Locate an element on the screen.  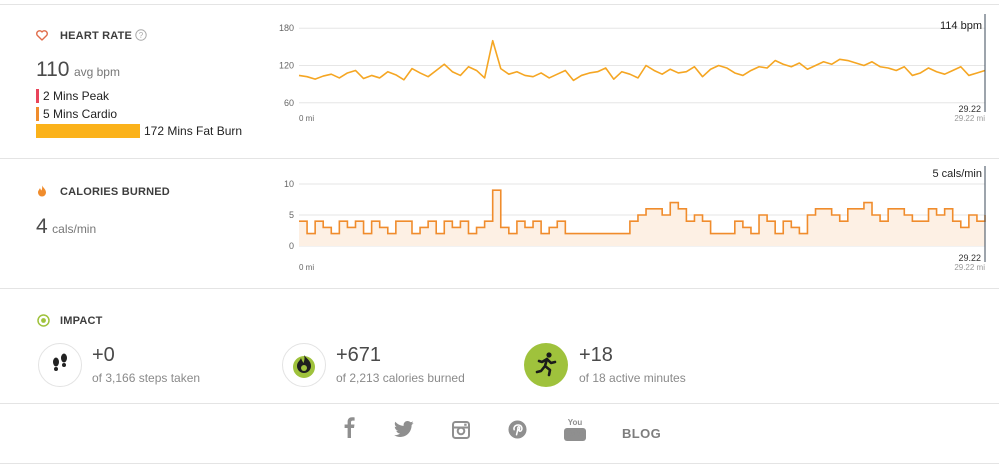
runner-icon is located at coordinates (546, 365).